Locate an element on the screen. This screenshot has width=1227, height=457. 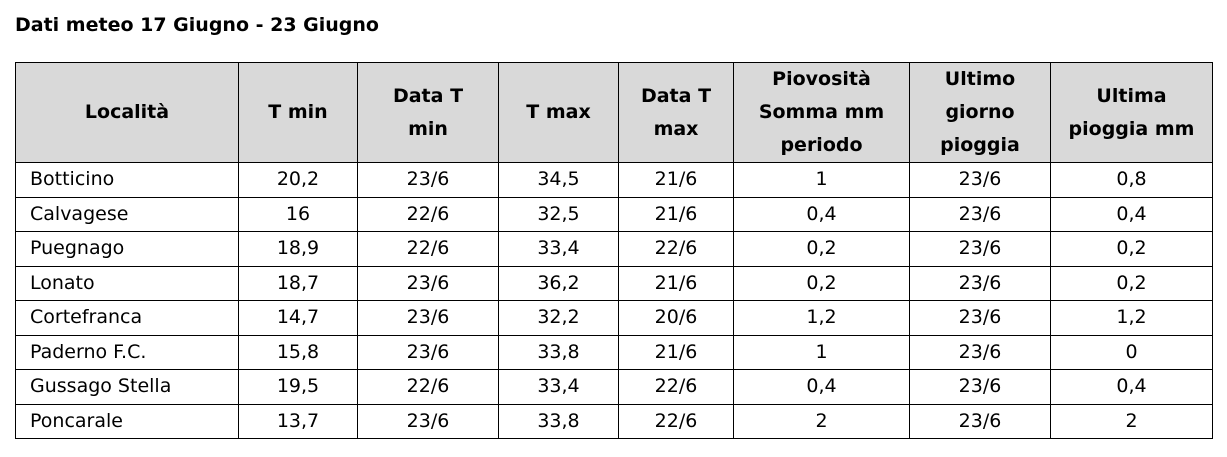
value-cell: 16 is located at coordinates (298, 214).